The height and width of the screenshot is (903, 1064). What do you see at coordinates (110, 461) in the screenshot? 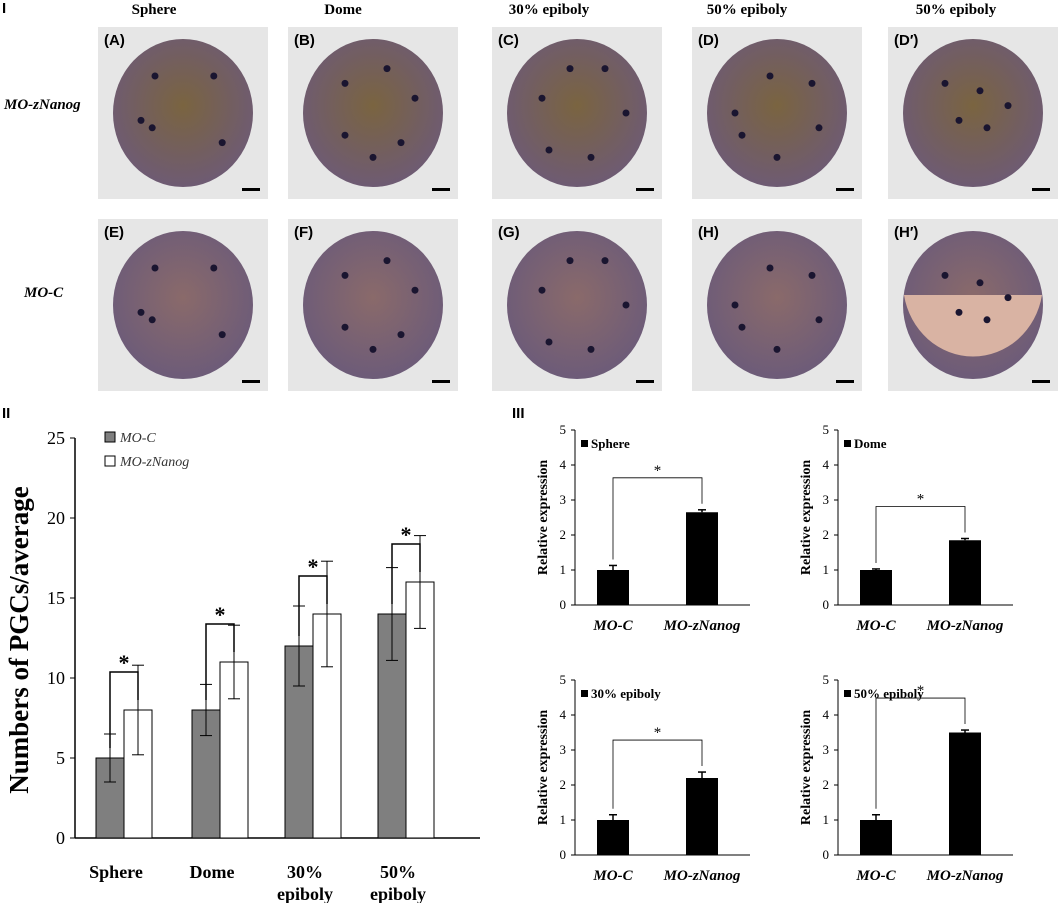
I see `legend-swatch` at bounding box center [110, 461].